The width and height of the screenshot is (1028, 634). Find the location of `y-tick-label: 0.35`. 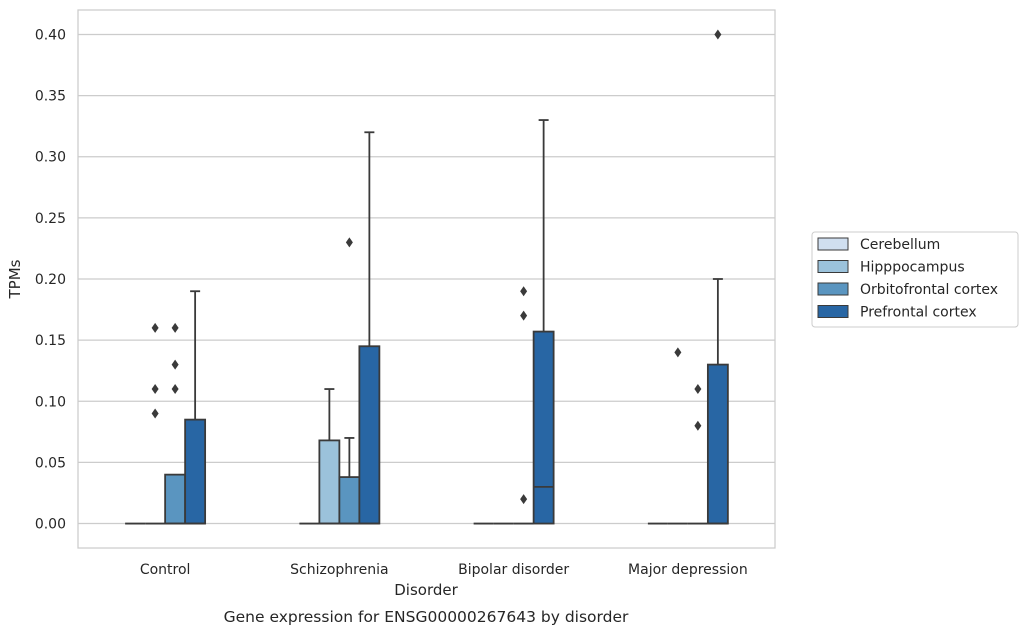

y-tick-label: 0.35 is located at coordinates (50, 97).